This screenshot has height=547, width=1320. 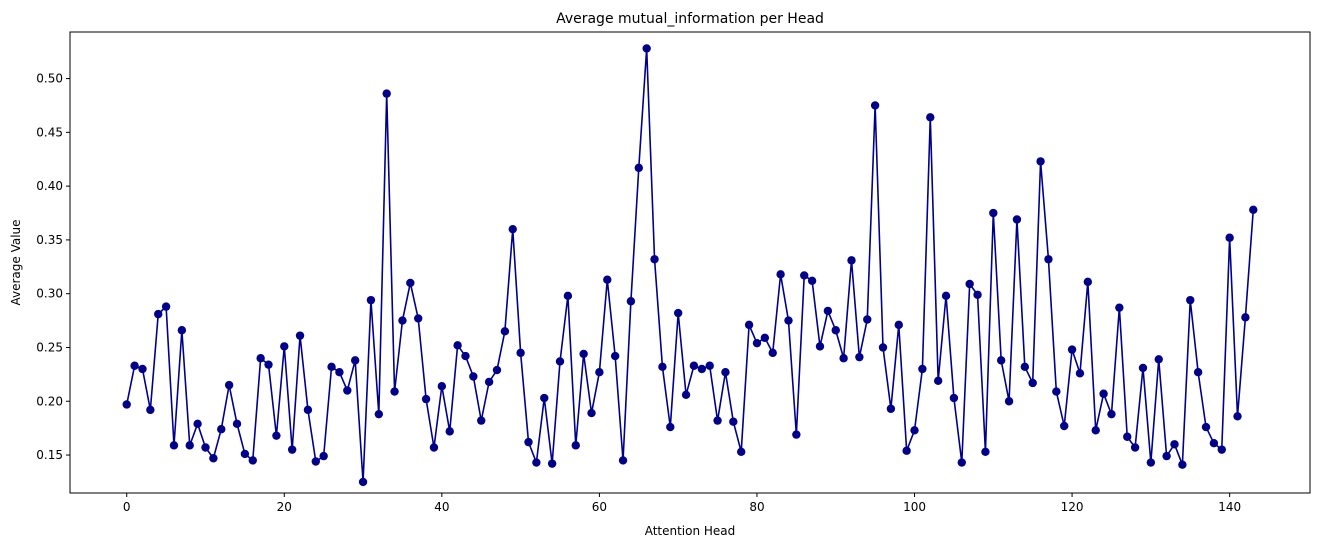 I want to click on x-tick-label: 120, so click(x=1072, y=507).